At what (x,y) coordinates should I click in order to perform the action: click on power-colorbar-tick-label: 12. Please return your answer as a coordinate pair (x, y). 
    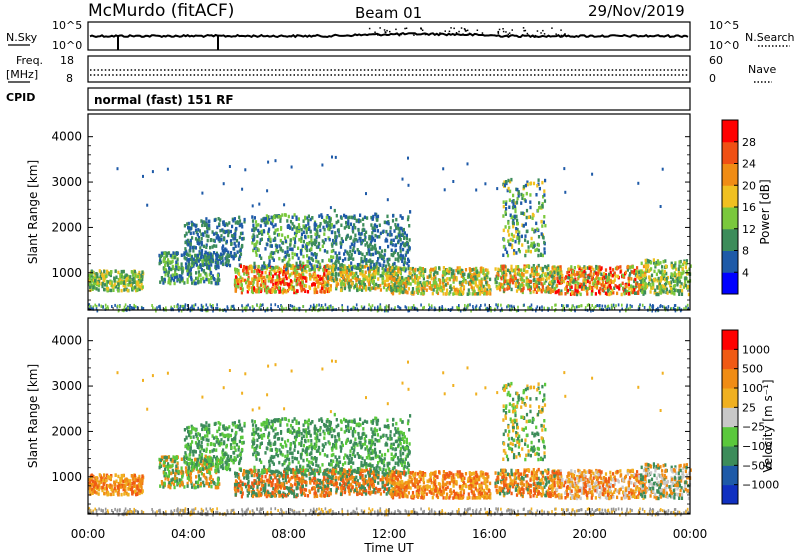
    Looking at the image, I should click on (749, 229).